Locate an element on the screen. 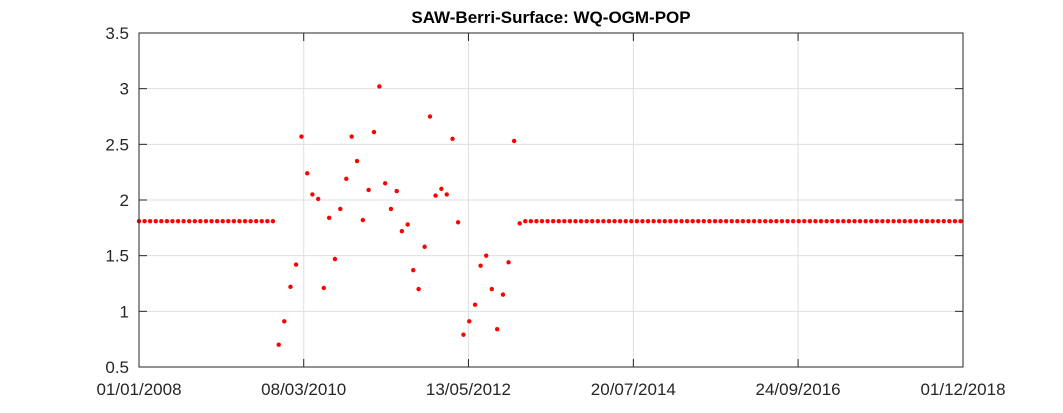 Image resolution: width=1063 pixels, height=413 pixels. y-tick-label: 1.5 is located at coordinates (117, 256).